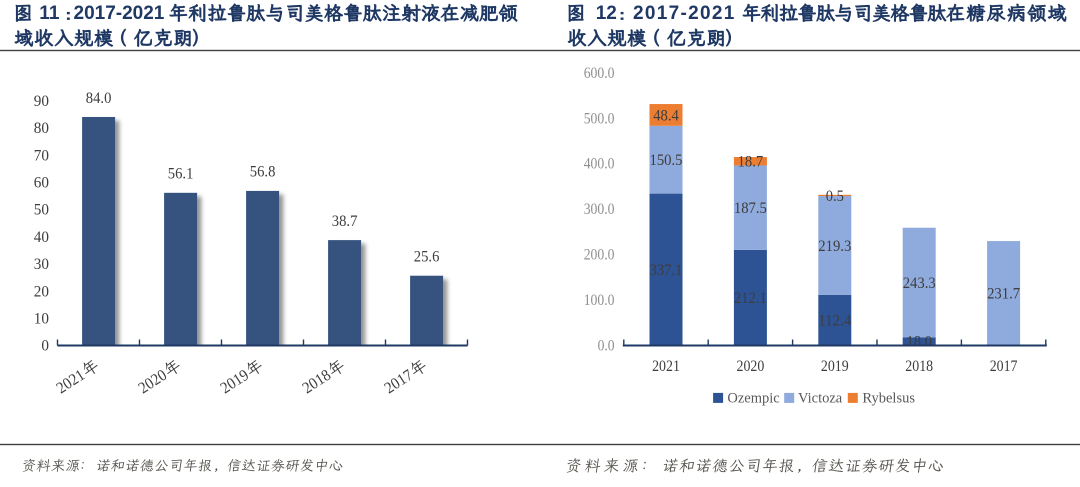  Describe the element at coordinates (41, 210) in the screenshot. I see `svg-text: 50` at that location.